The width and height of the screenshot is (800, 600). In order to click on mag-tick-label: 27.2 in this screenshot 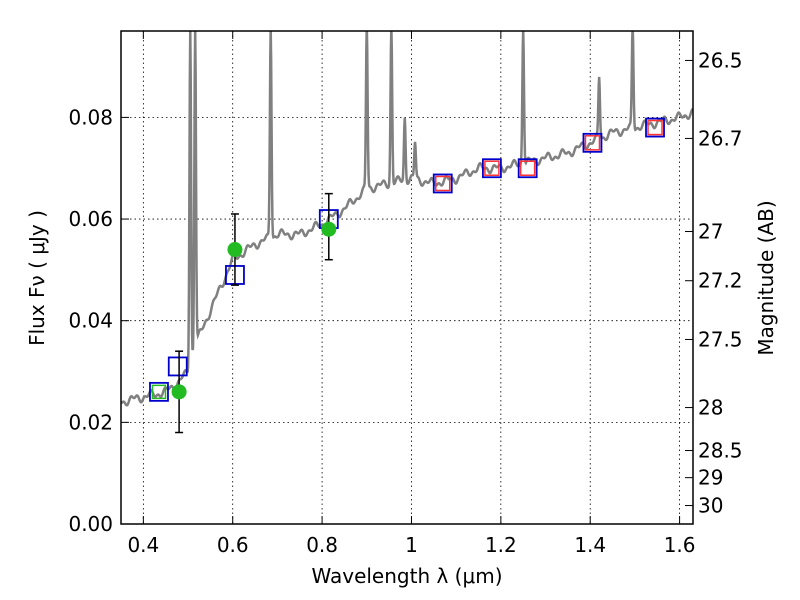, I will do `click(720, 281)`.